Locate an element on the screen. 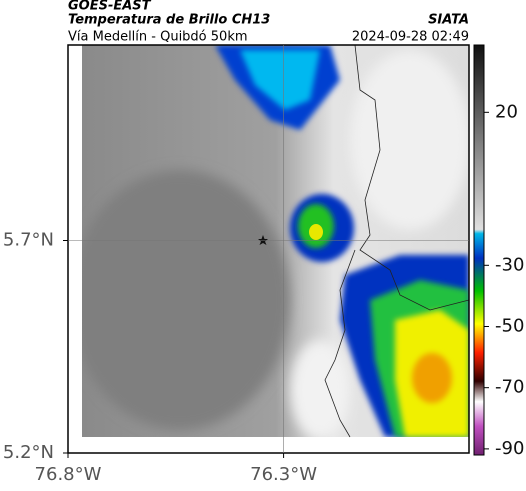 Image resolution: width=526 pixels, height=491 pixels. colorbar-tick-label: -90 is located at coordinates (509, 448).